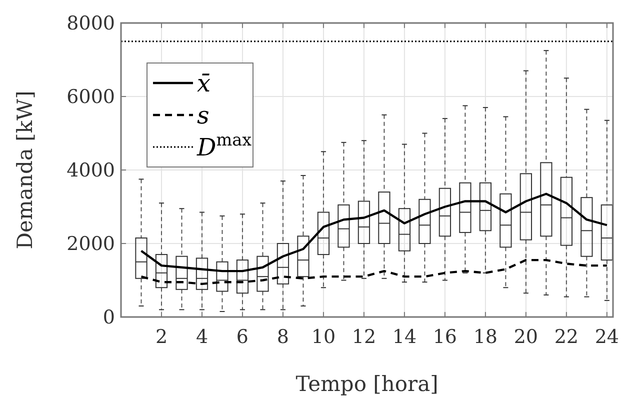  I want to click on x-tick-label: 22, so click(566, 337).